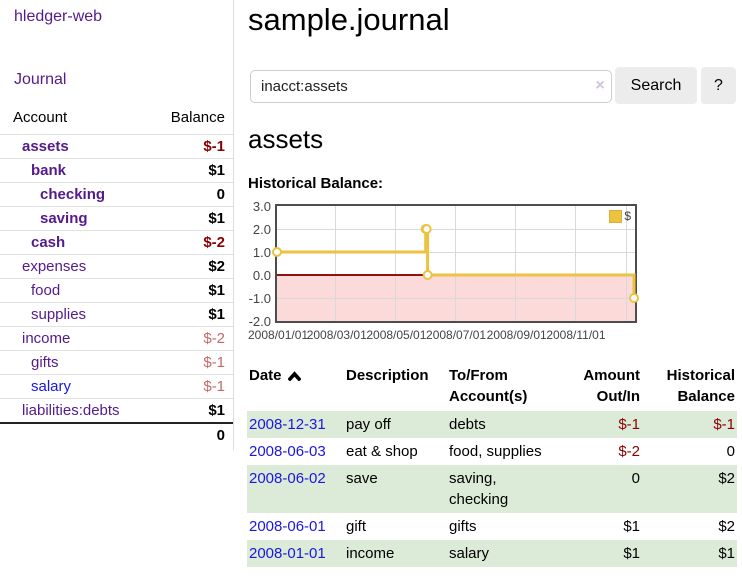 Image resolution: width=742 pixels, height=582 pixels. What do you see at coordinates (431, 86) in the screenshot?
I see `search-input` at bounding box center [431, 86].